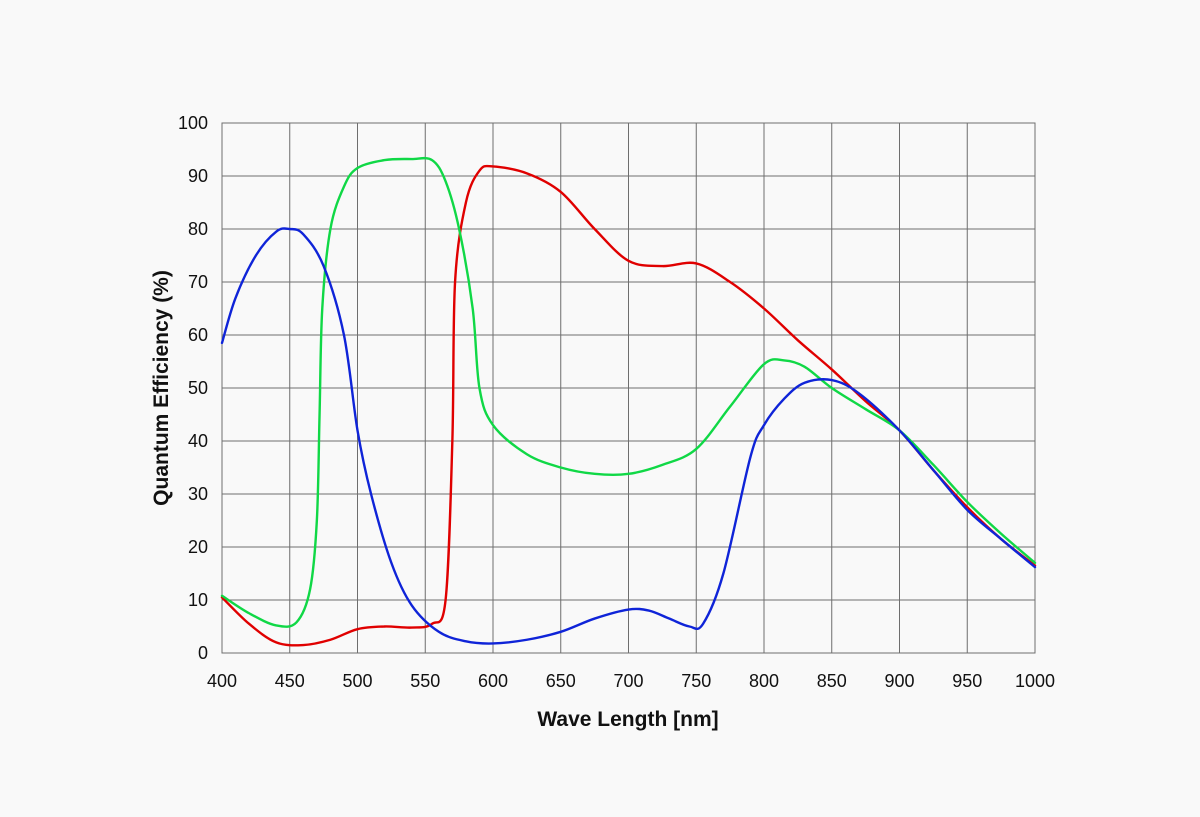  What do you see at coordinates (161, 388) in the screenshot?
I see `y-axis-title: Quantum Efficiency (%)` at bounding box center [161, 388].